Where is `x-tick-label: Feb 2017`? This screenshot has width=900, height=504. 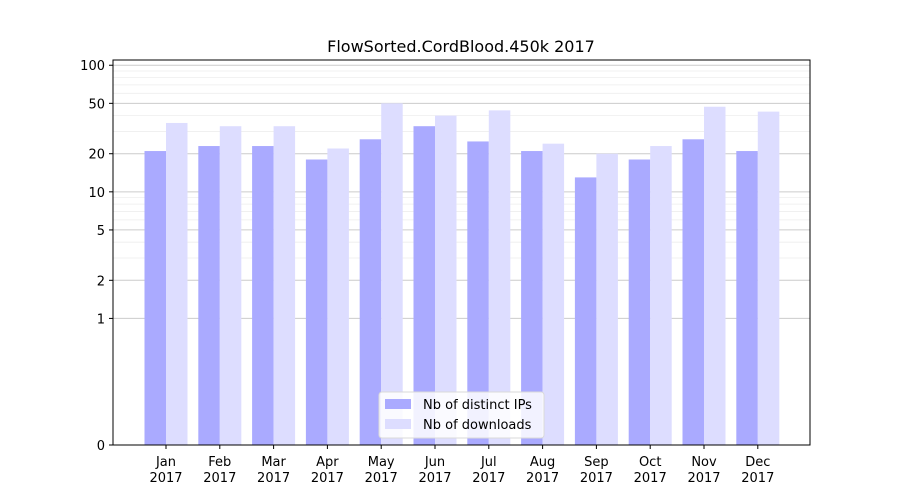
x-tick-label: Feb 2017 is located at coordinates (219, 470).